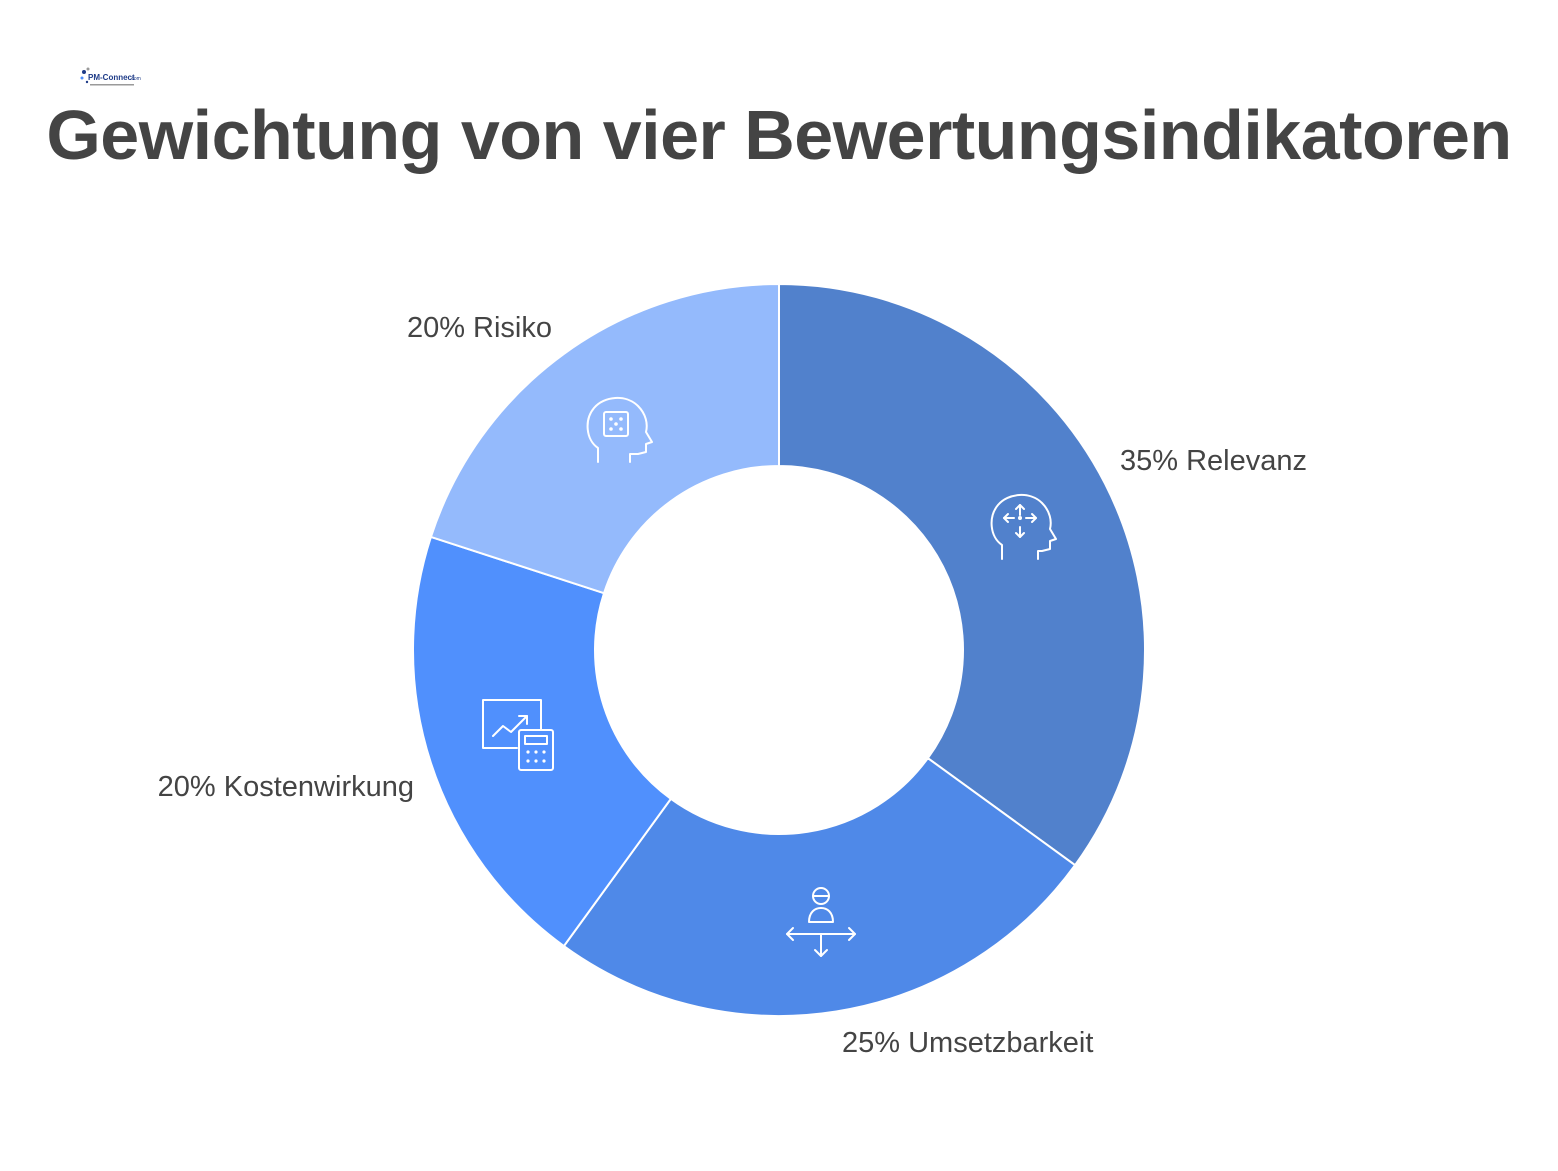 The height and width of the screenshot is (1171, 1558). I want to click on svg-text: .com, so click(135, 79).